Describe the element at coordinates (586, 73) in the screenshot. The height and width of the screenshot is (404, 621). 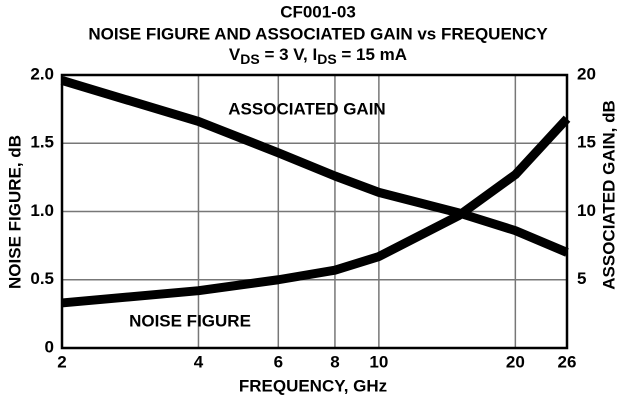
I see `y2-tick-label: 20` at that location.